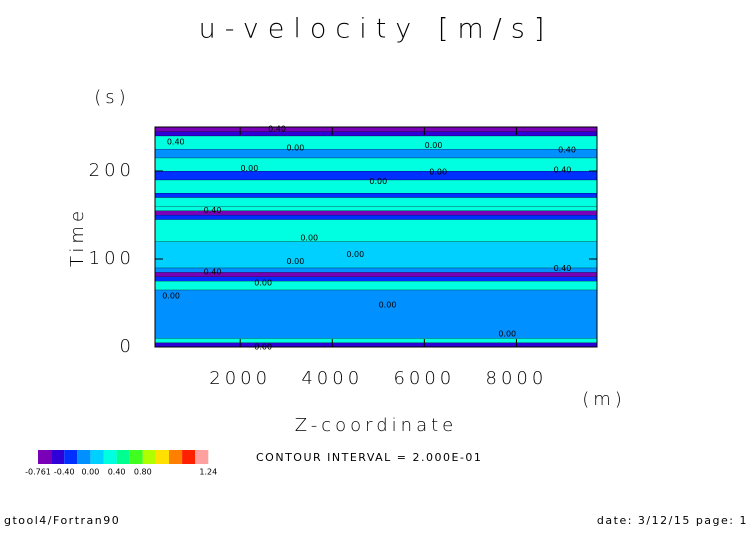 The width and height of the screenshot is (752, 536). Describe the element at coordinates (332, 378) in the screenshot. I see `x-tick-label: 4000` at that location.